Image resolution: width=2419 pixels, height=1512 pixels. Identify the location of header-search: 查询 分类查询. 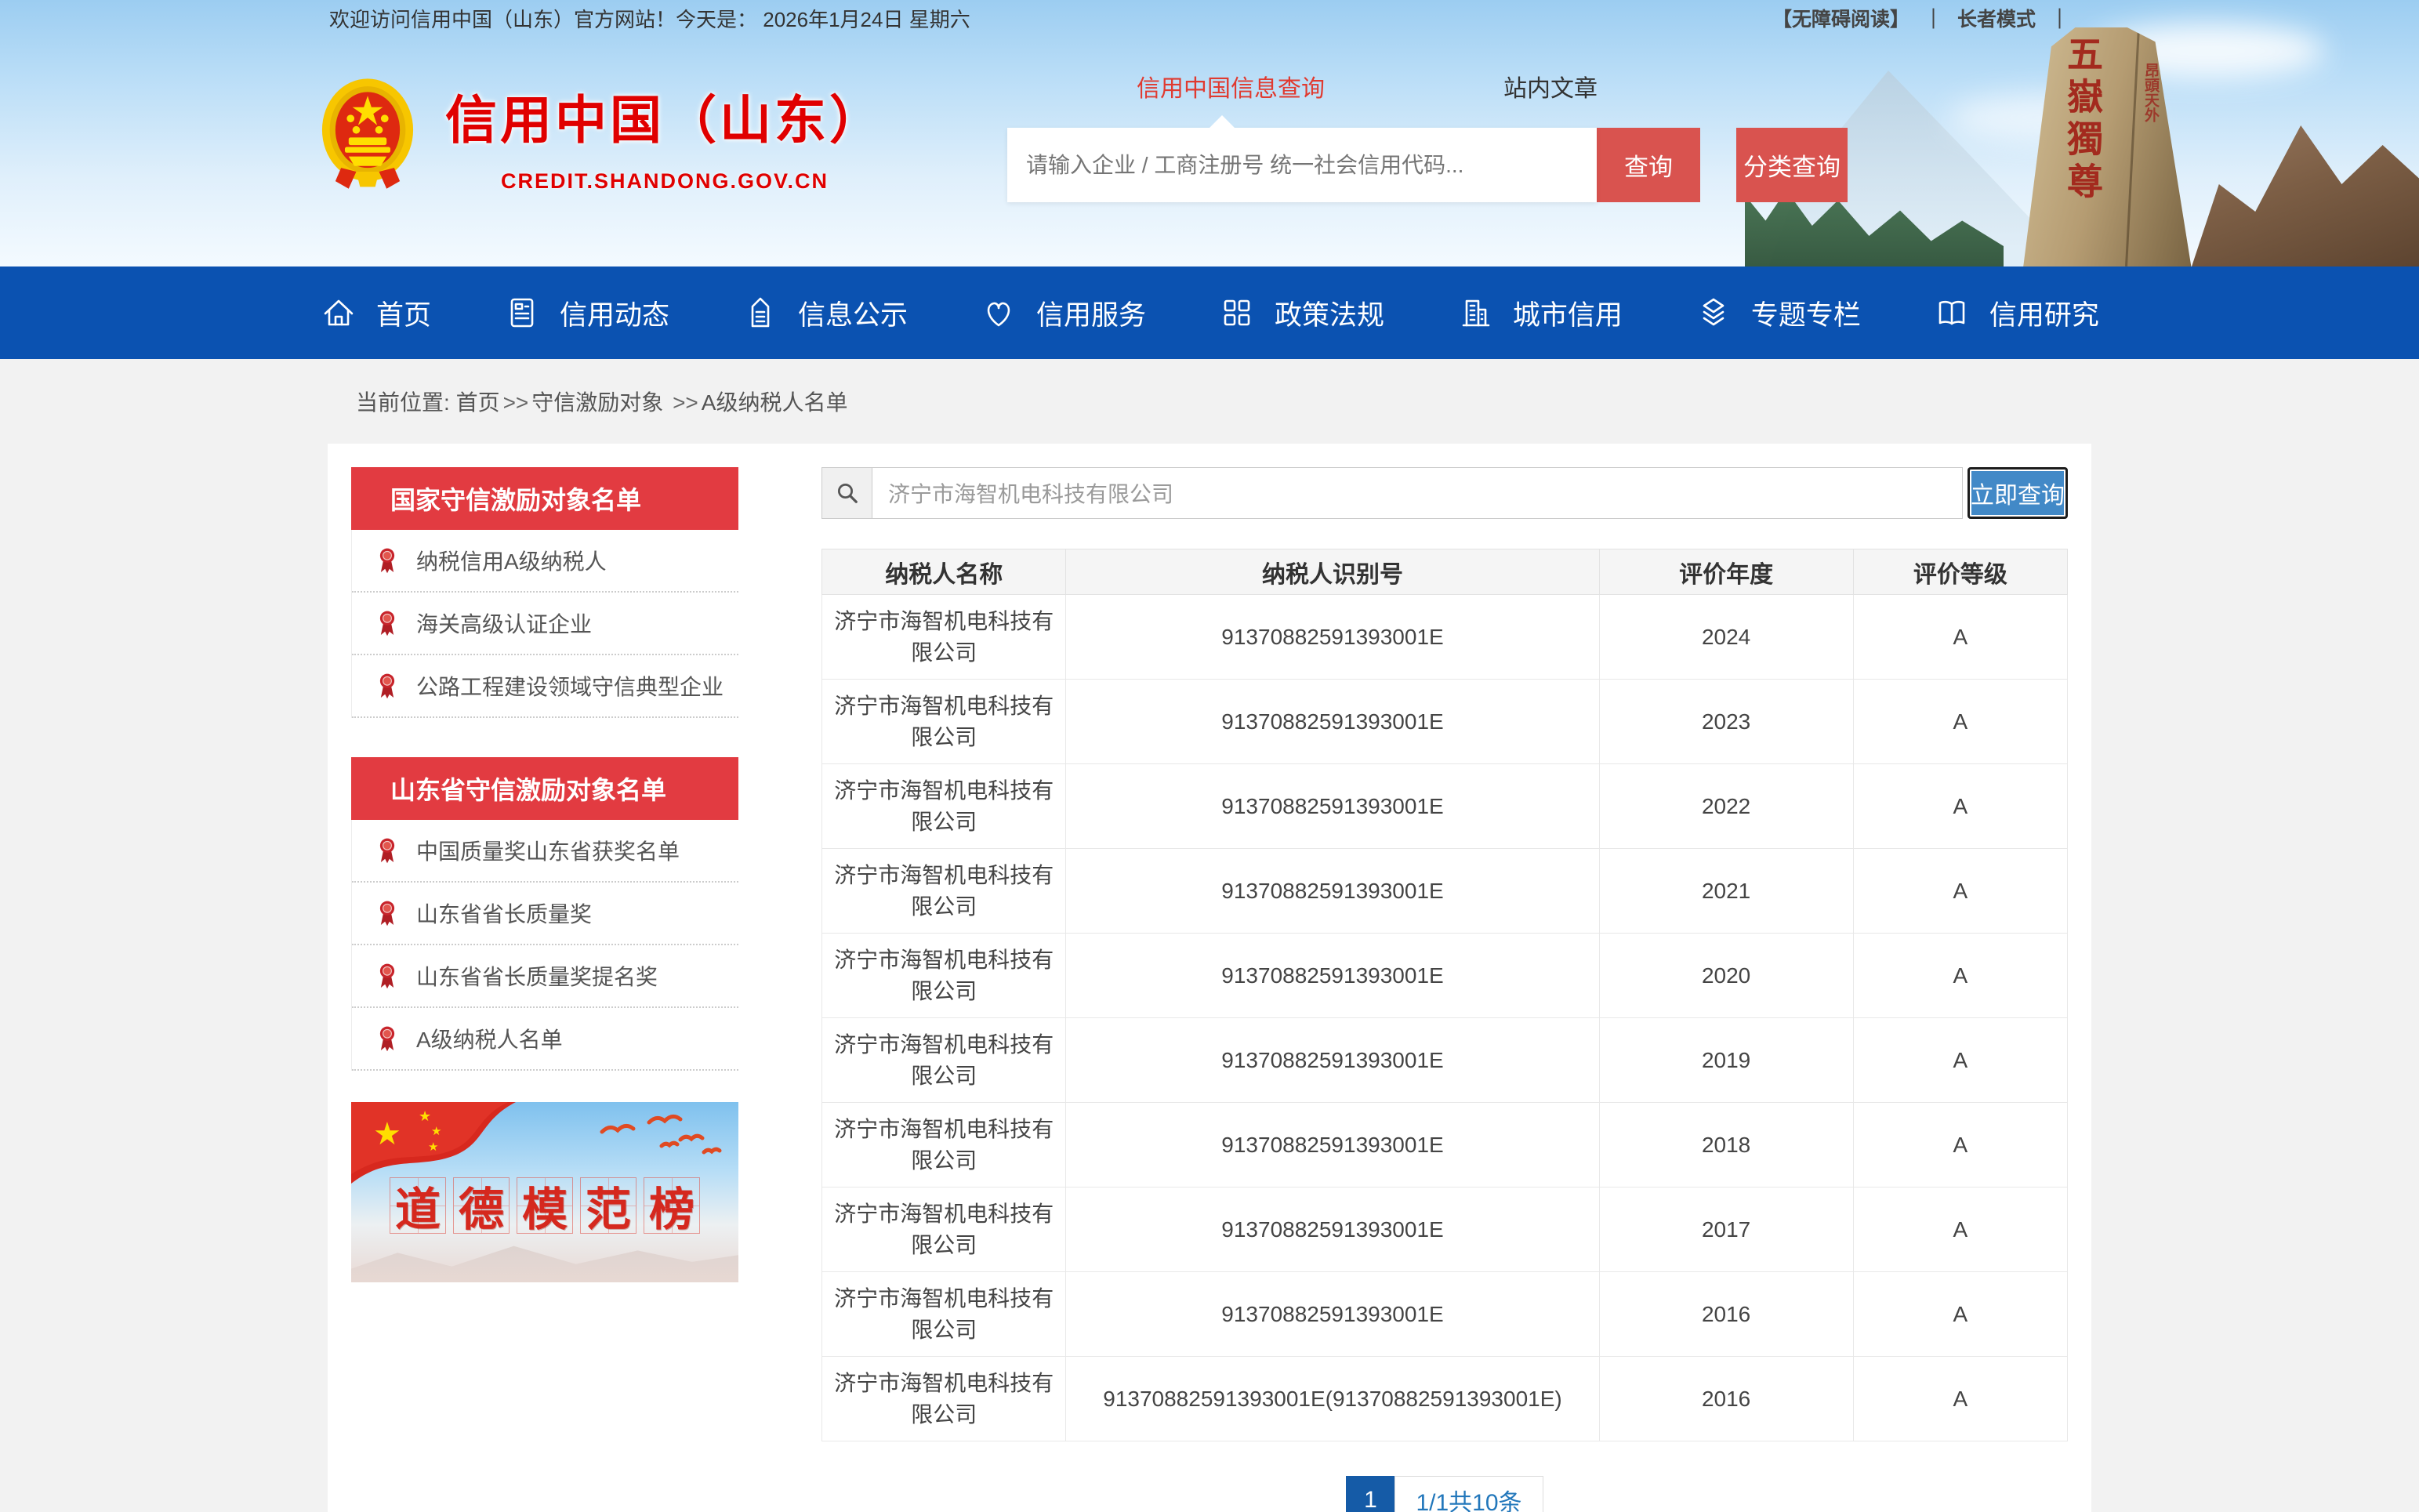
(1427, 158).